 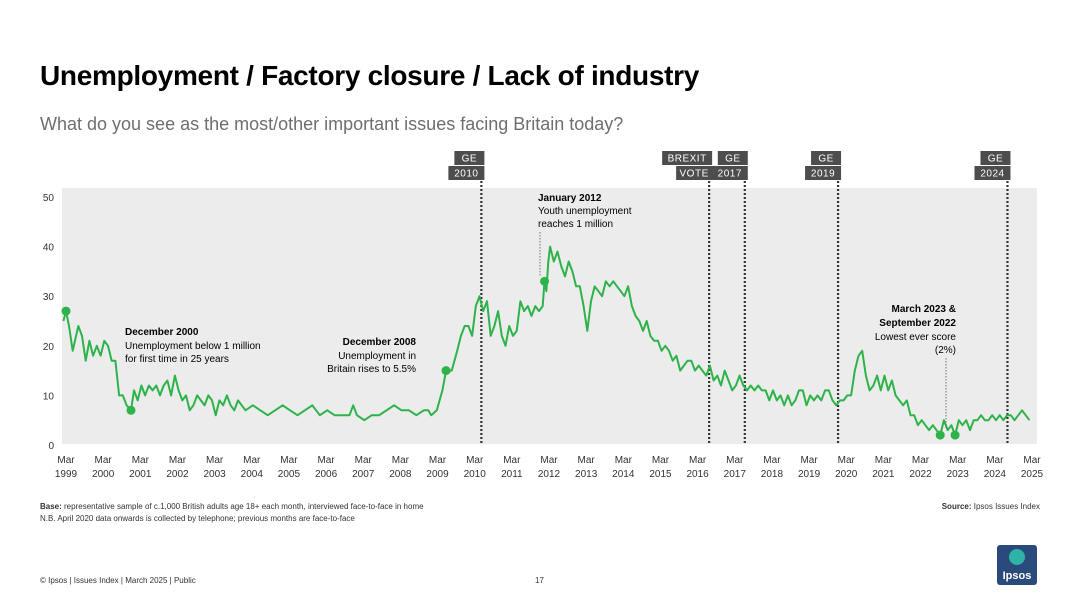 I want to click on x-tick-label-year: 2006, so click(x=326, y=474).